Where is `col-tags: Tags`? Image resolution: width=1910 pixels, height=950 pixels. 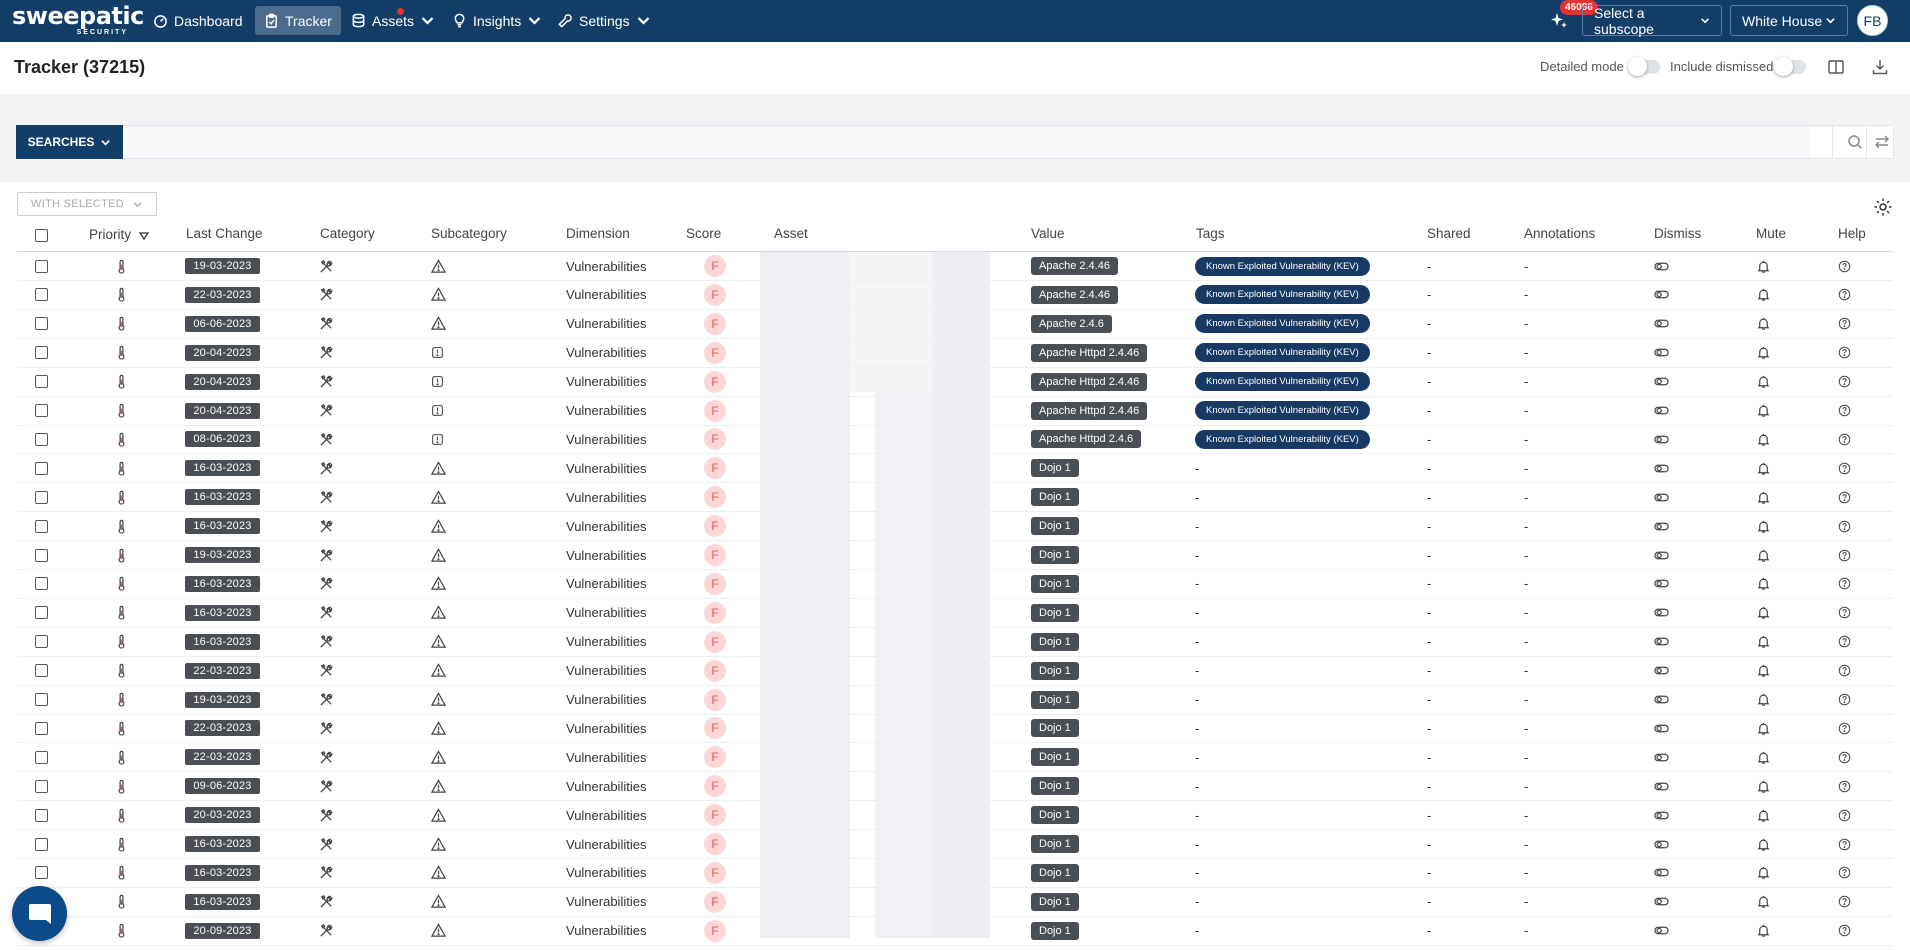 col-tags: Tags is located at coordinates (1210, 233).